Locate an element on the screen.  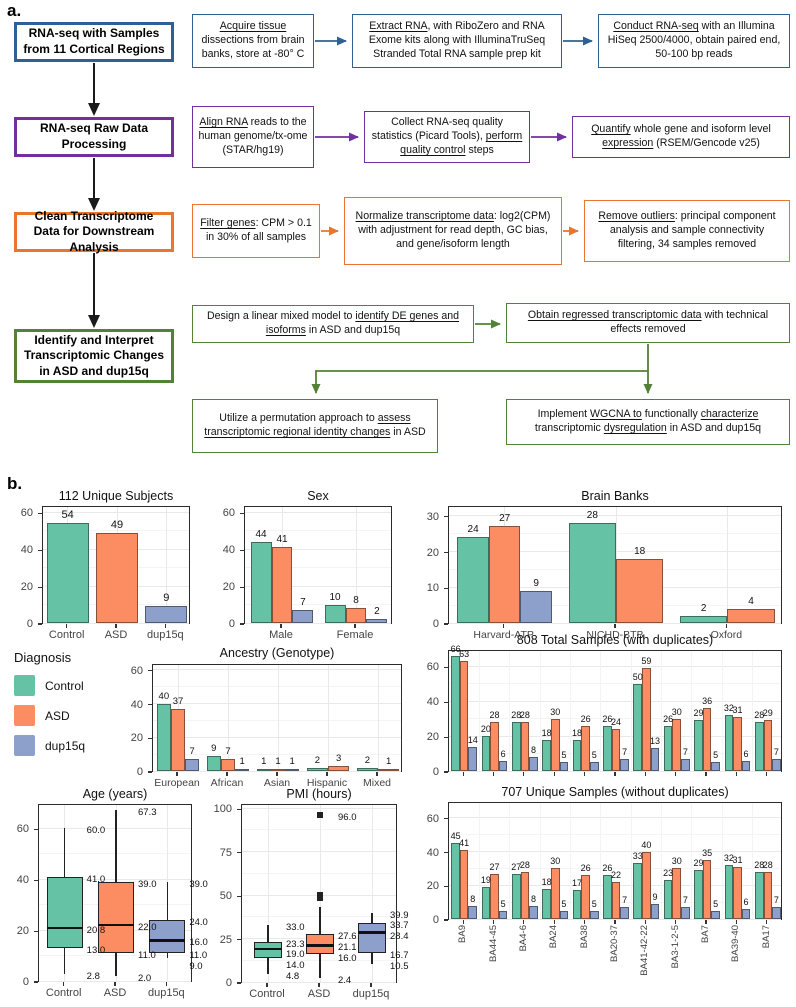
x-tick-label: Control is located at coordinates (66, 635).